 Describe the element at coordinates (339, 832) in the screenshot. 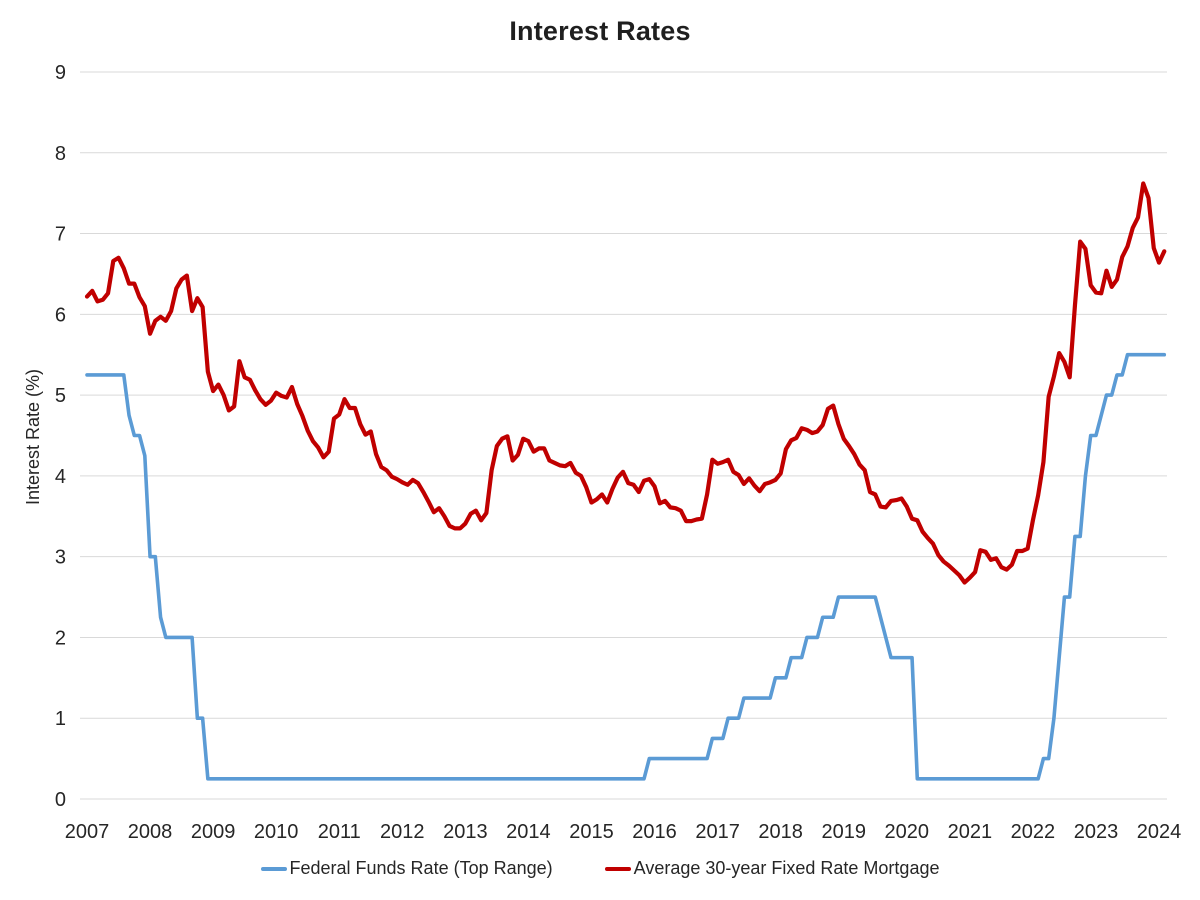

I see `x-tick-label: 2011` at that location.